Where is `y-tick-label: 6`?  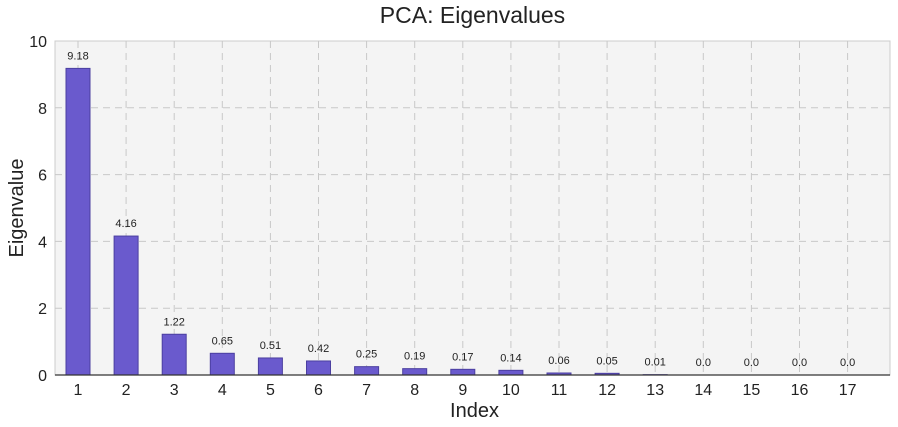 y-tick-label: 6 is located at coordinates (42, 176).